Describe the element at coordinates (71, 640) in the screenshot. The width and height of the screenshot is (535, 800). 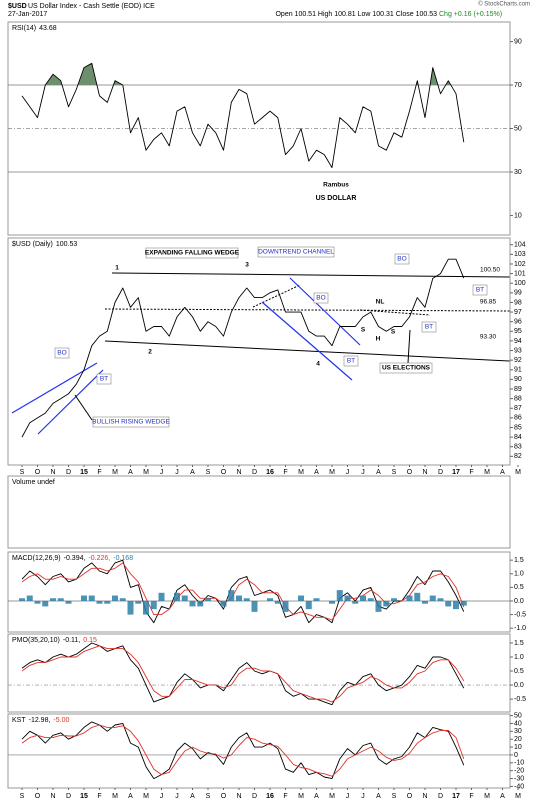
I see `legend-value: -0.11,` at that location.